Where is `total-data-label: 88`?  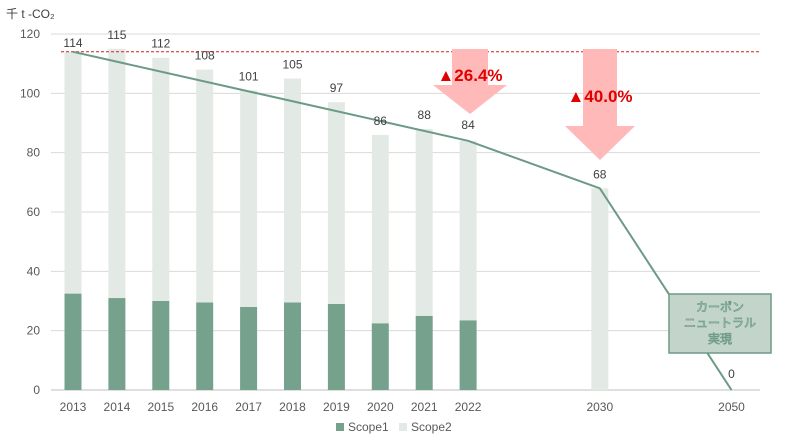 total-data-label: 88 is located at coordinates (425, 115).